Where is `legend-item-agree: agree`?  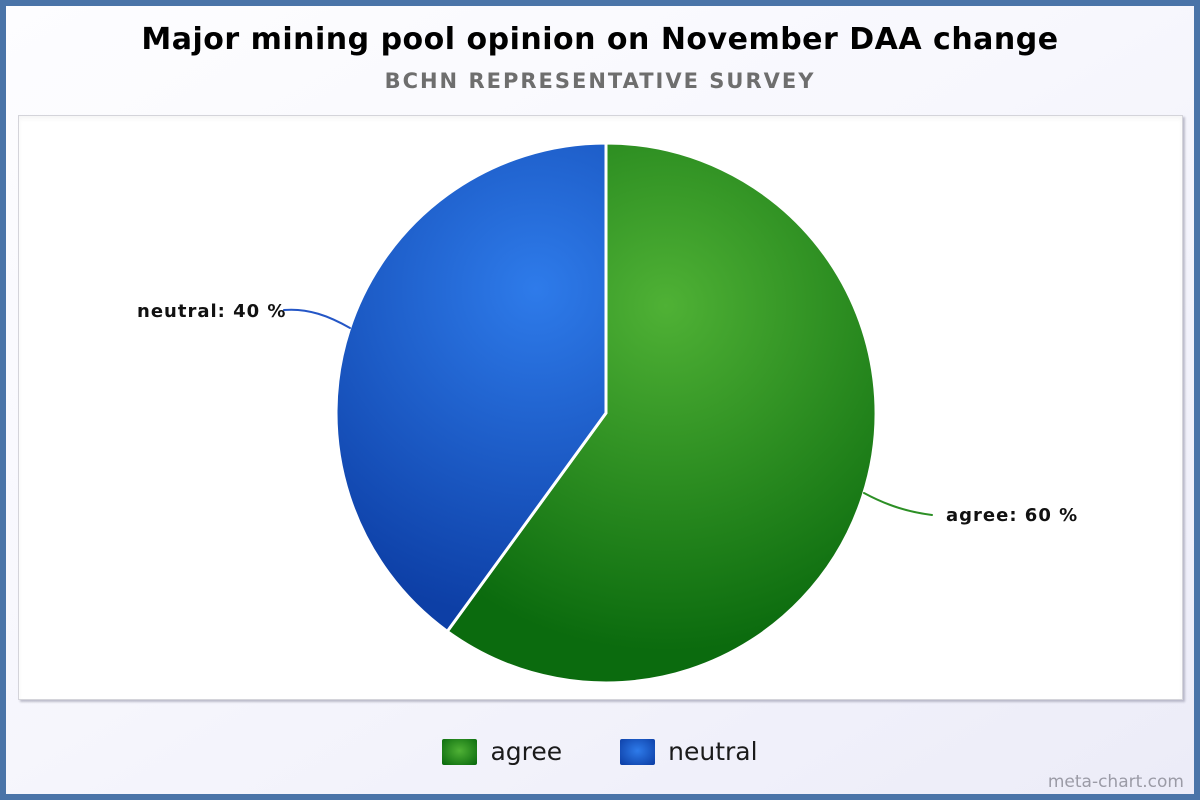
legend-item-agree: agree is located at coordinates (502, 751).